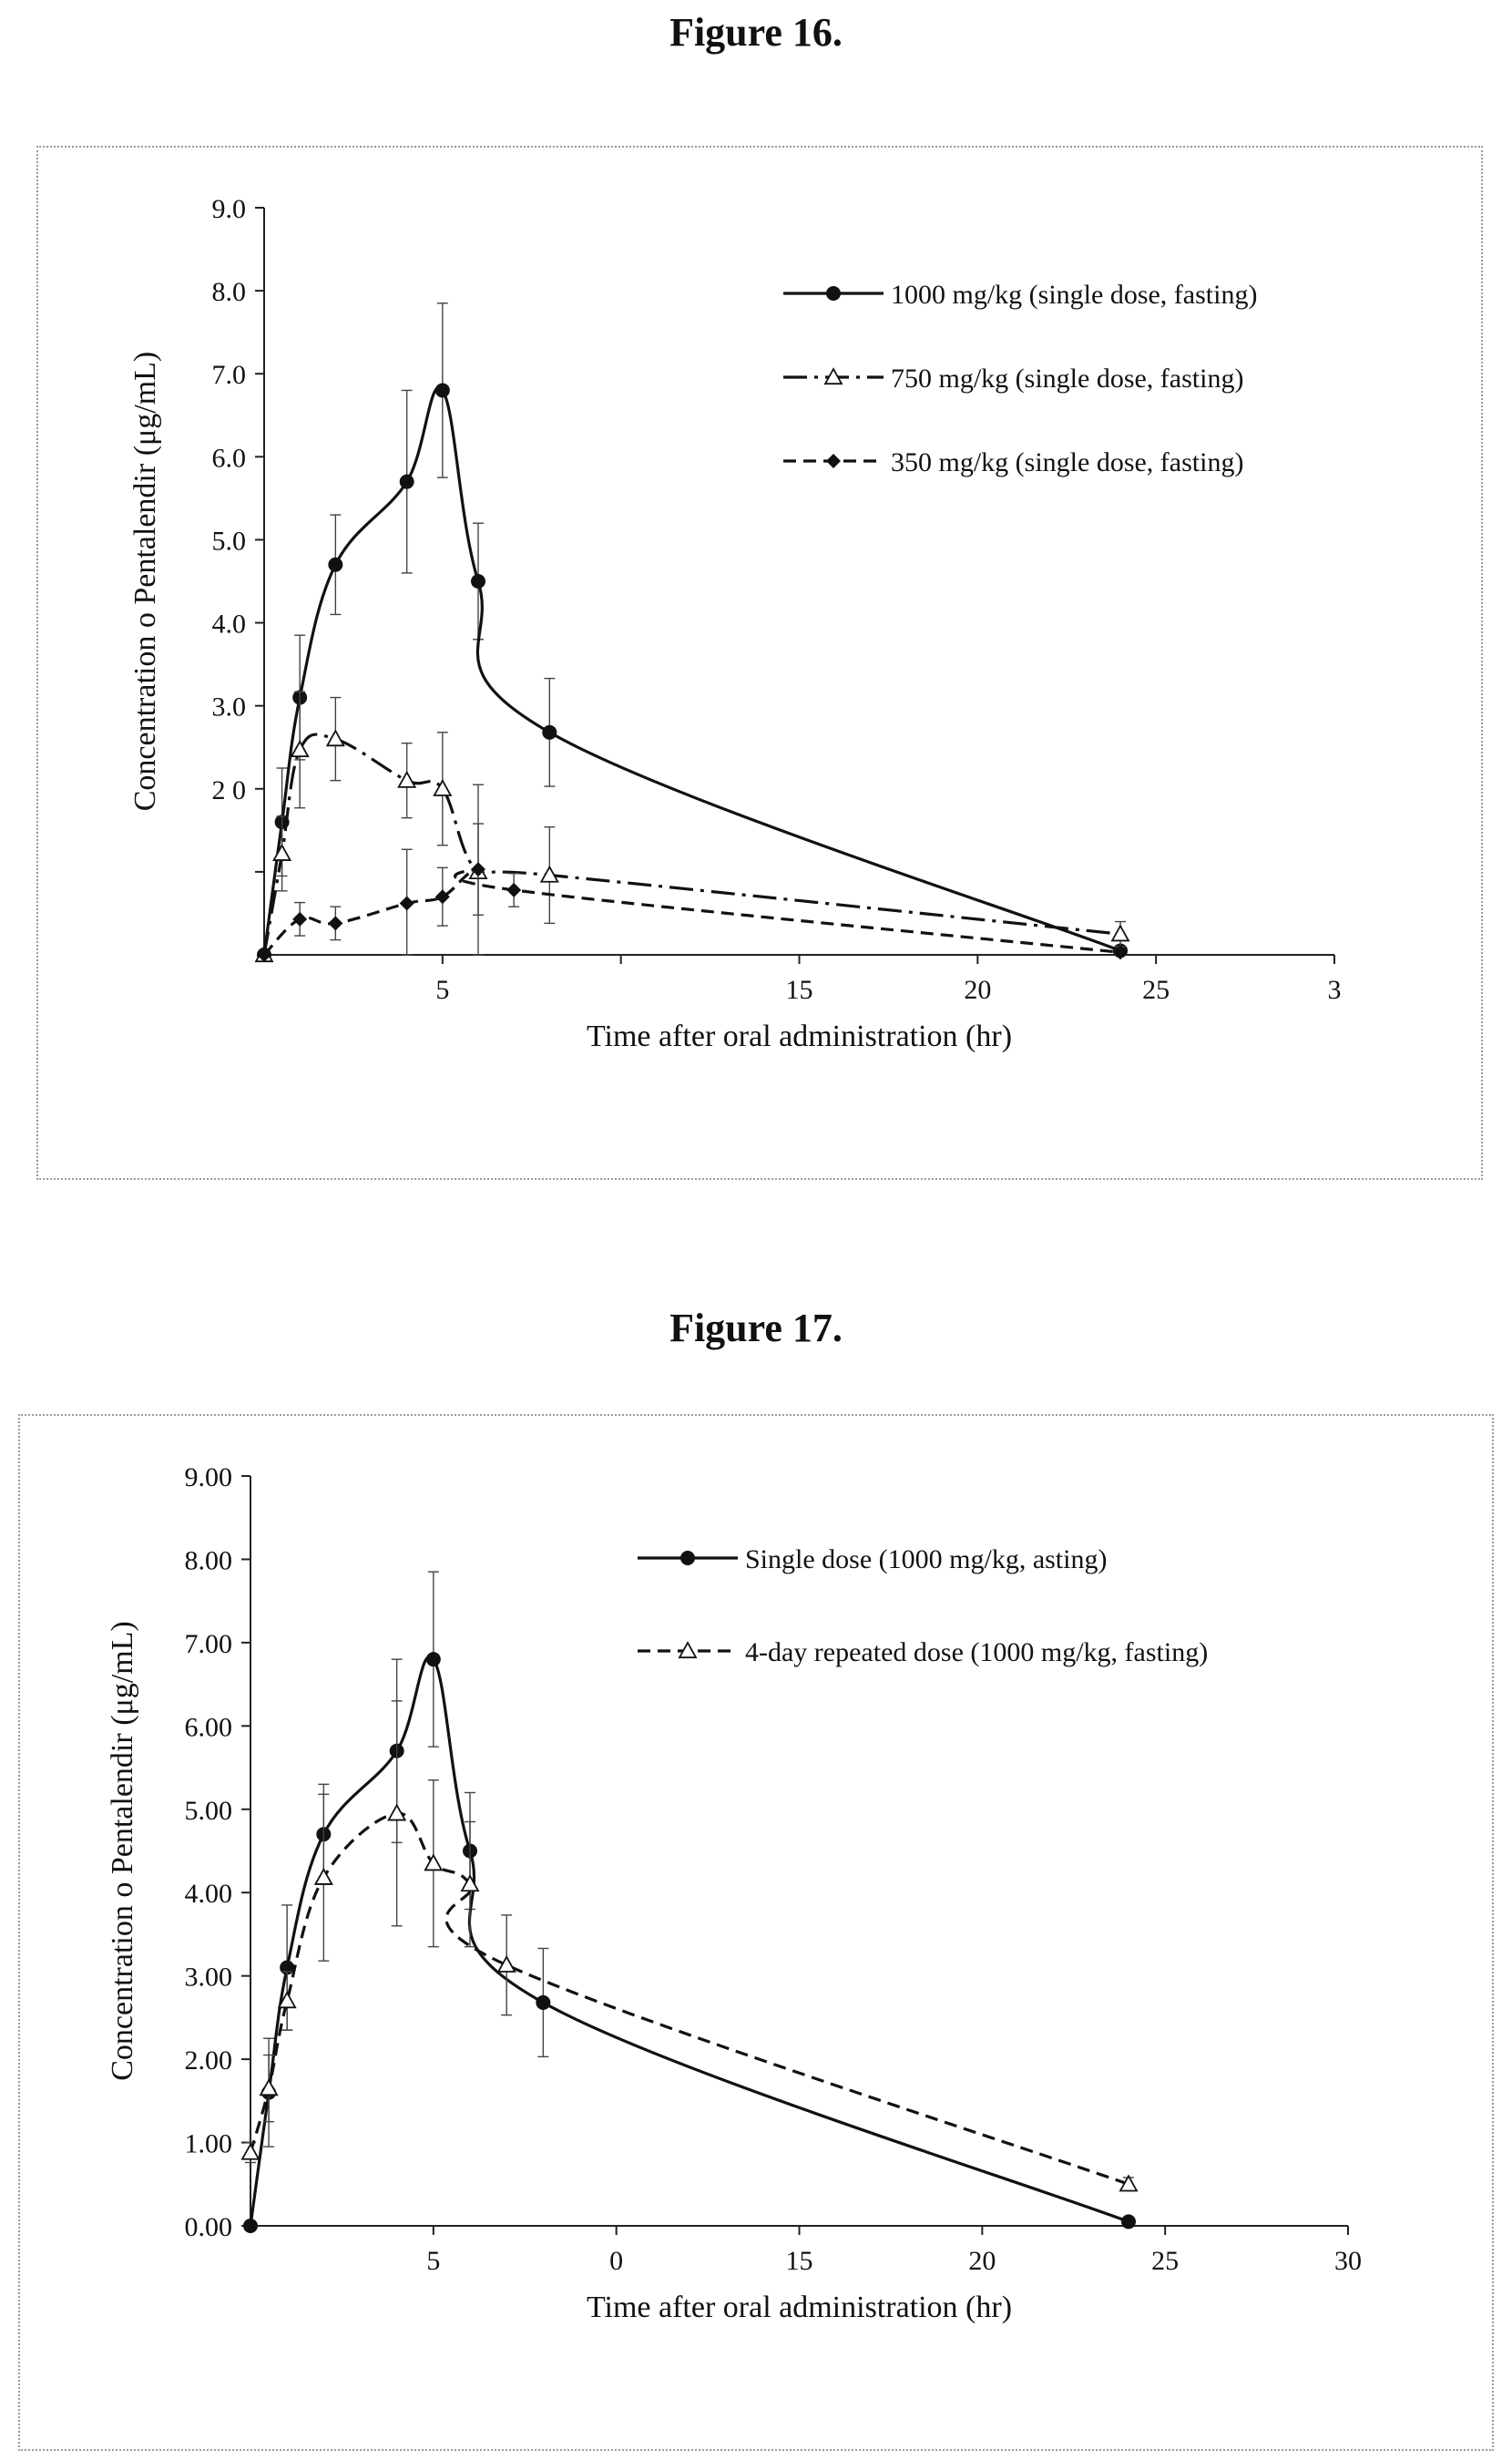 Image resolution: width=1512 pixels, height=2460 pixels. What do you see at coordinates (229, 541) in the screenshot?
I see `fig16-y-tick-label: 5.0` at bounding box center [229, 541].